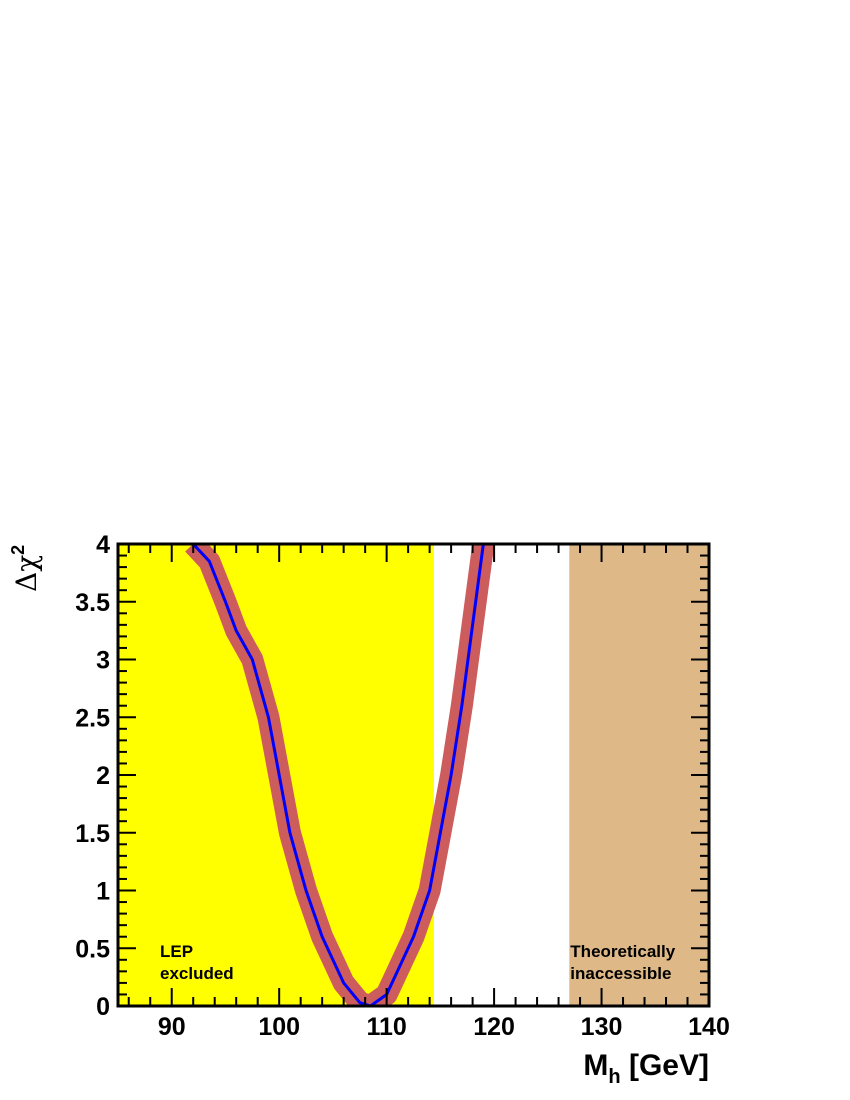 The image size is (850, 1100). I want to click on y-tick-label: 3.5, so click(92, 603).